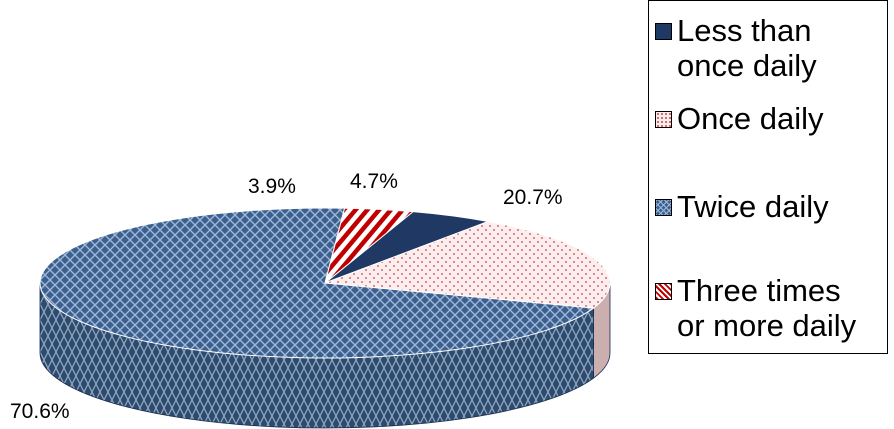 The width and height of the screenshot is (894, 429). What do you see at coordinates (744, 30) in the screenshot?
I see `legend-label-line: Less than` at bounding box center [744, 30].